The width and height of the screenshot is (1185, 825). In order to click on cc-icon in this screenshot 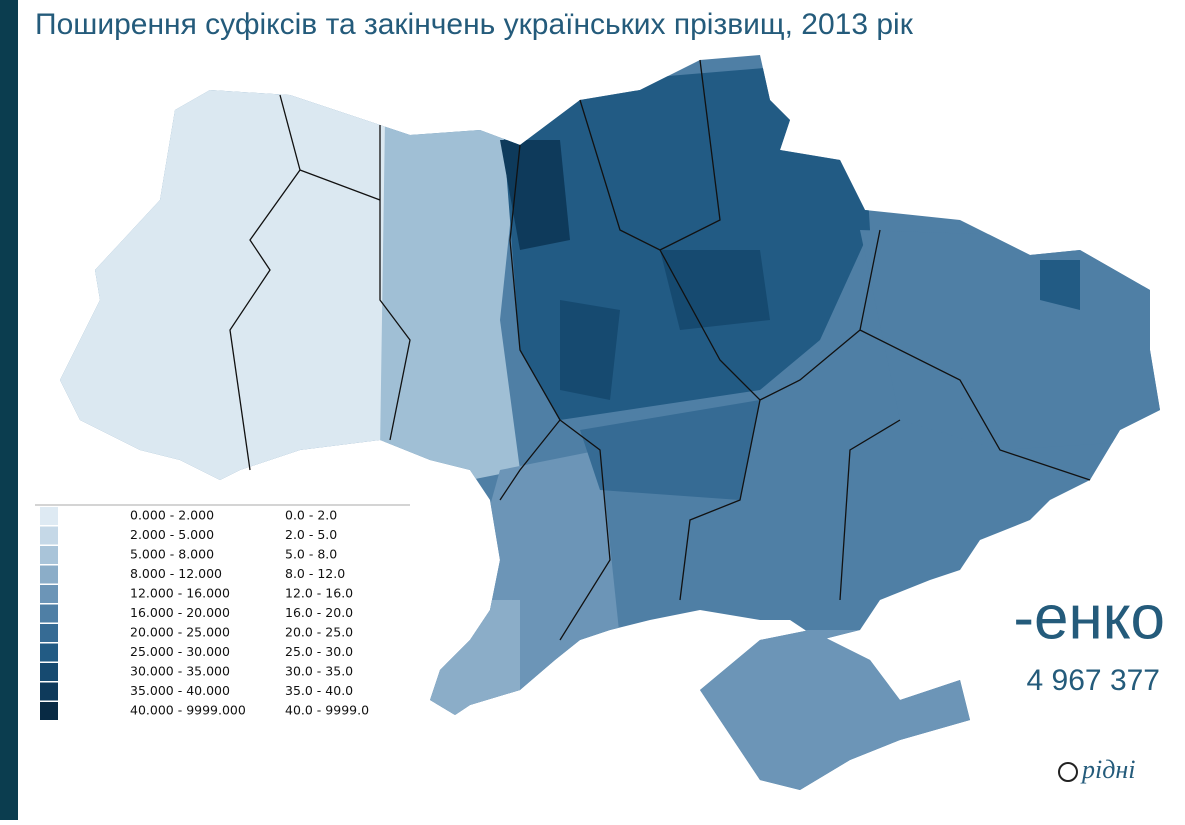, I will do `click(1068, 772)`.